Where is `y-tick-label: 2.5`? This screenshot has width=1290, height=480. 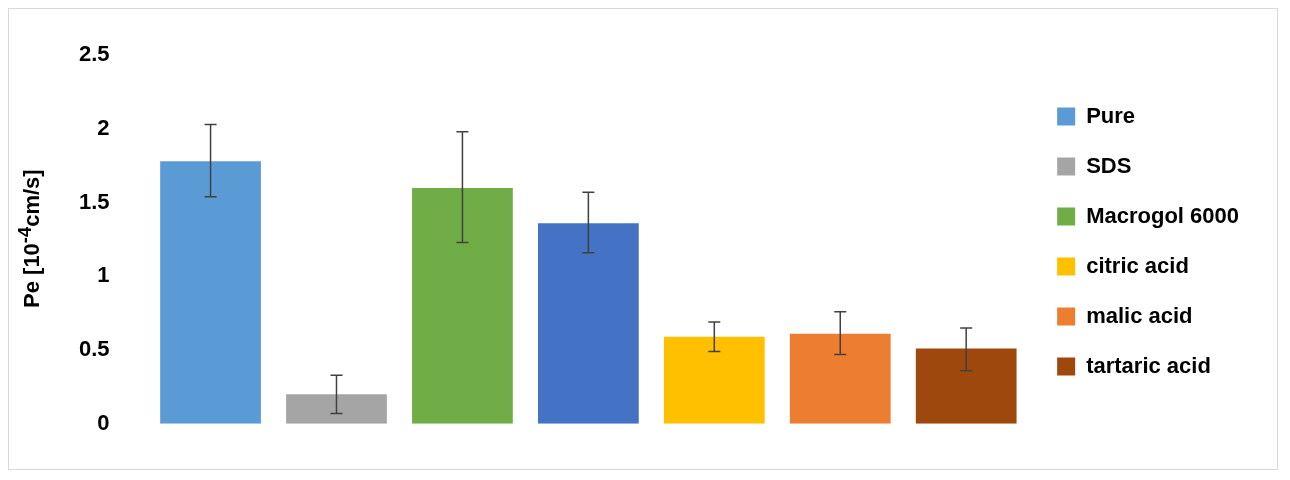 y-tick-label: 2.5 is located at coordinates (94, 53).